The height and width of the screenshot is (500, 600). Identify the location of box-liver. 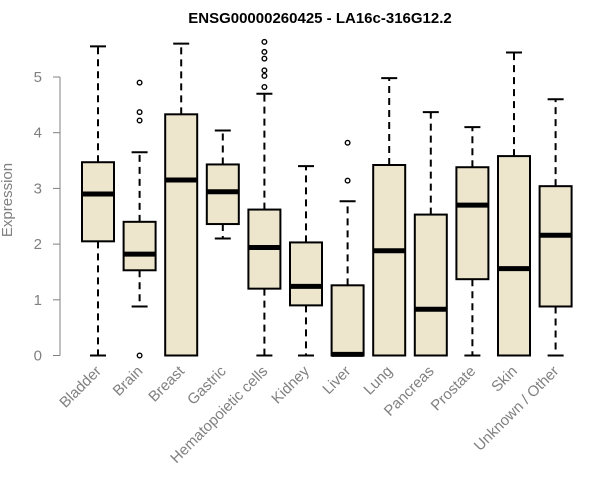
(347, 248).